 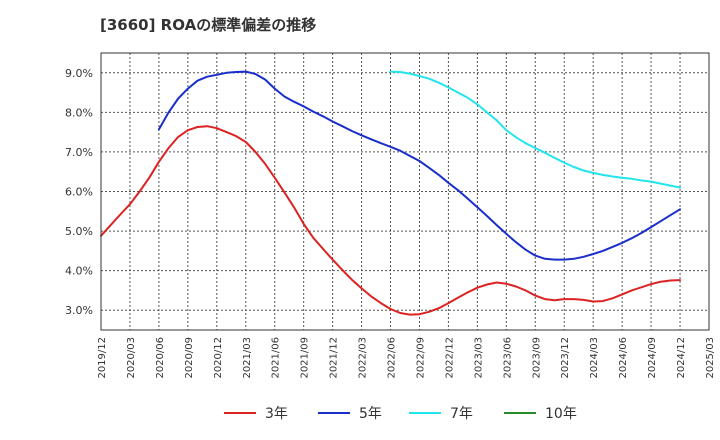 I want to click on x-tick-label: 2021/06, so click(x=276, y=358).